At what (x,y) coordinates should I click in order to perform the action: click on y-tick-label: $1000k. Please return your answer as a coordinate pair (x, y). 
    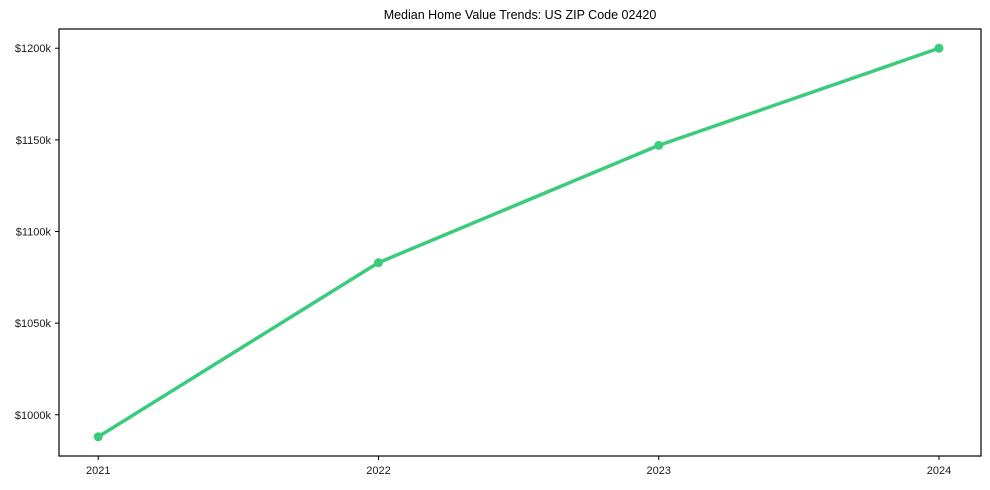
    Looking at the image, I should click on (33, 416).